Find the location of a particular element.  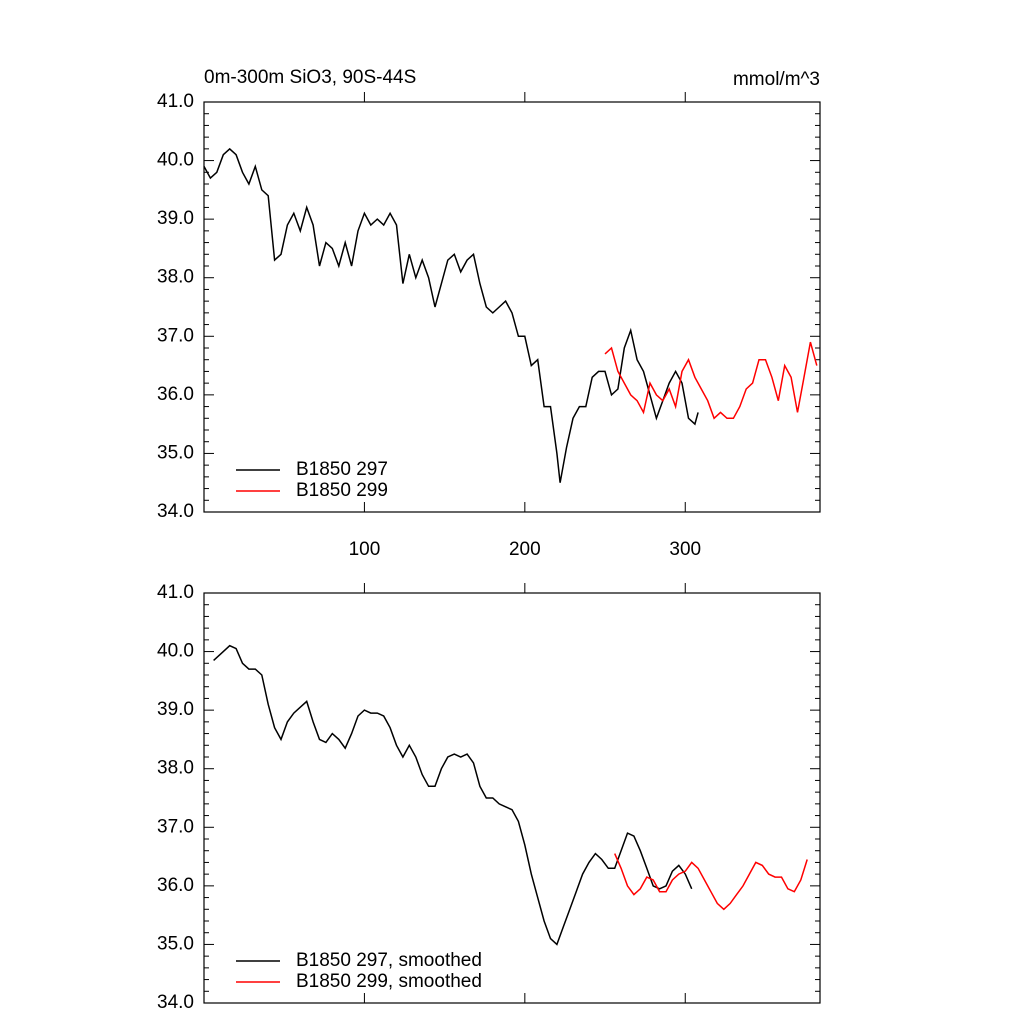

legend-label: B1850 297, smoothed is located at coordinates (389, 960).